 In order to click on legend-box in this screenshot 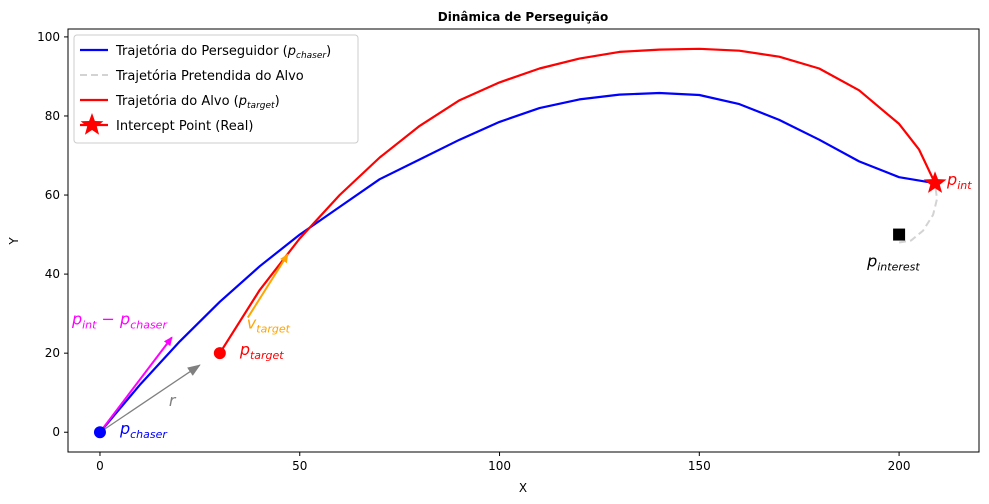, I will do `click(216, 89)`.